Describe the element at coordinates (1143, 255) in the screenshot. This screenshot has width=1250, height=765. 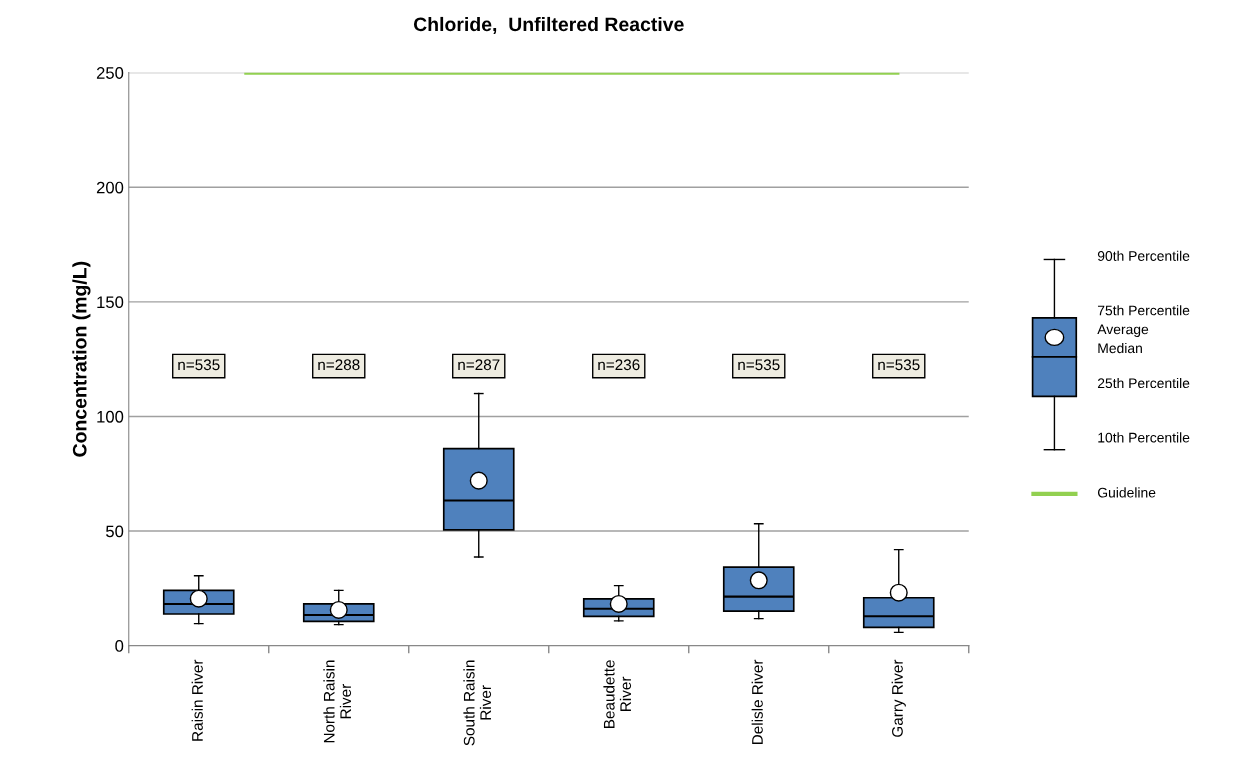
I see `text: 90th Percentile` at that location.